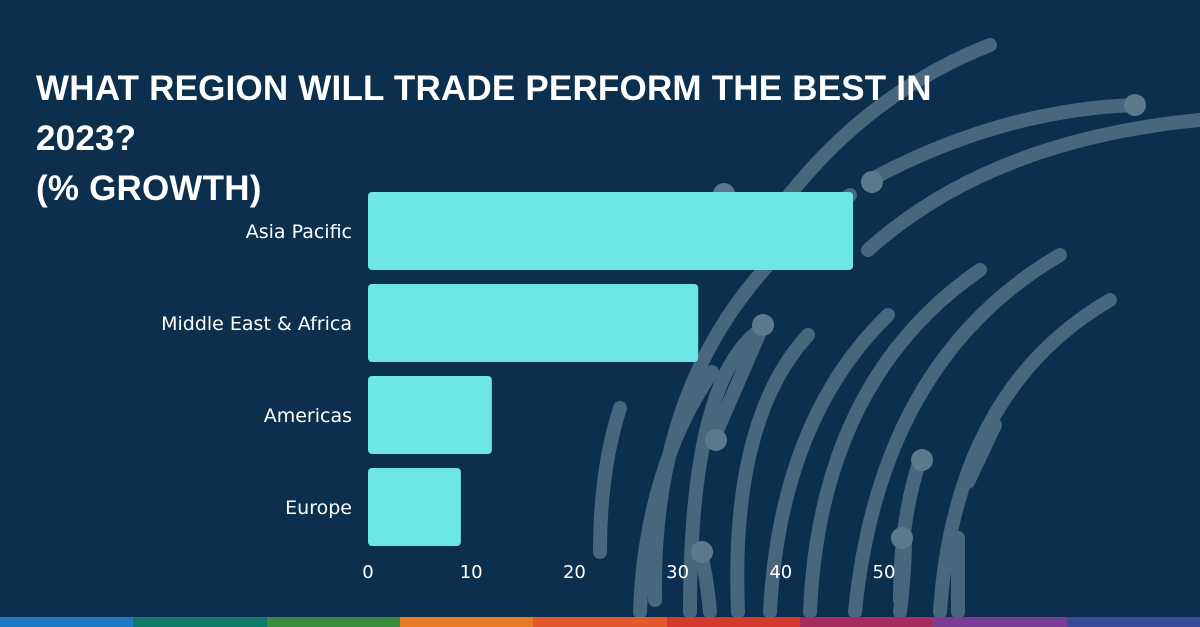 This screenshot has height=627, width=1200. Describe the element at coordinates (149, 188) in the screenshot. I see `chart-title-line-2: (% GROWTH)` at that location.